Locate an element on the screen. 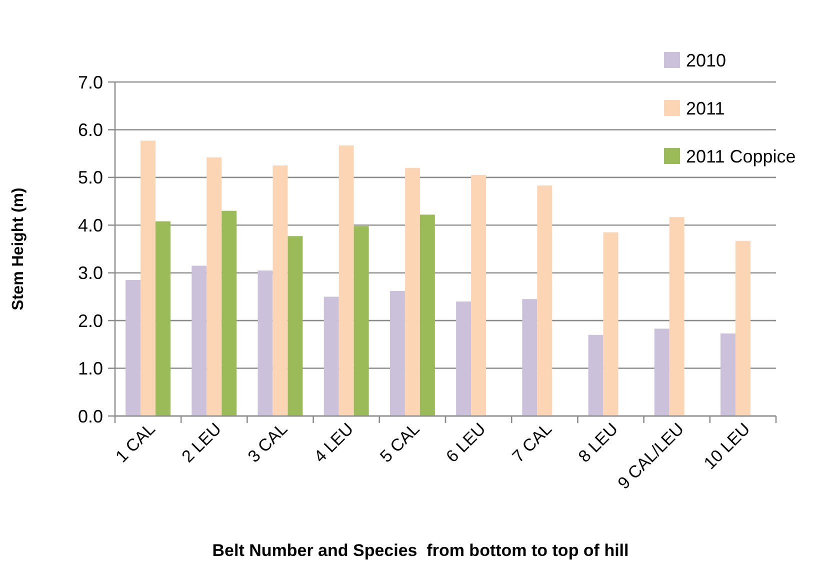 The width and height of the screenshot is (833, 567). y-tick-label: 4.0 is located at coordinates (90, 225).